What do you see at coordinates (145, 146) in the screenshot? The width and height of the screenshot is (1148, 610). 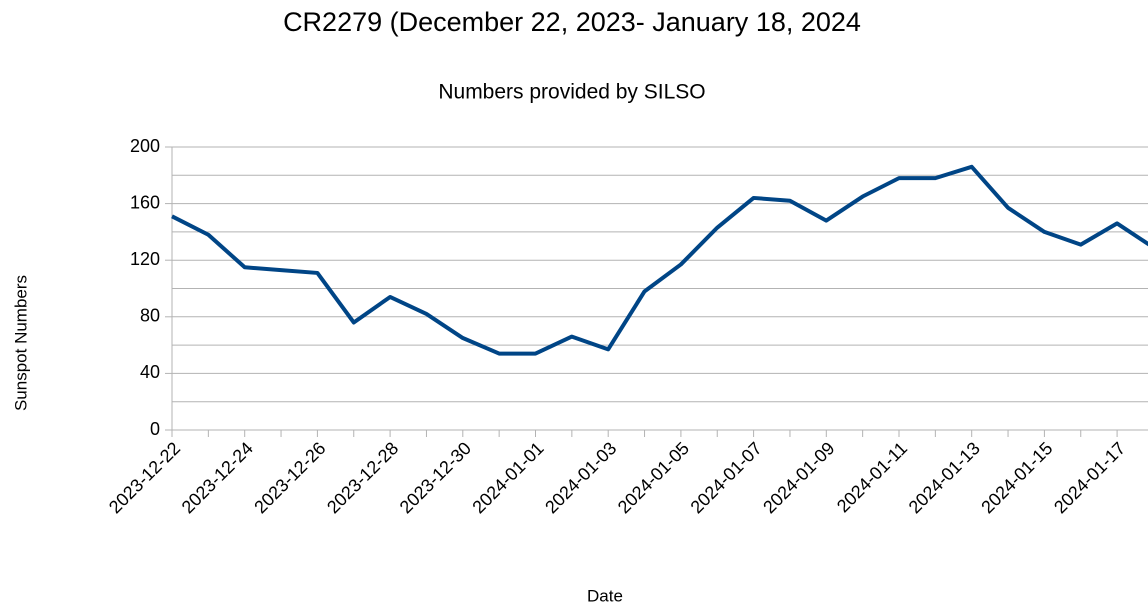 I see `y-tick-label: 200` at bounding box center [145, 146].